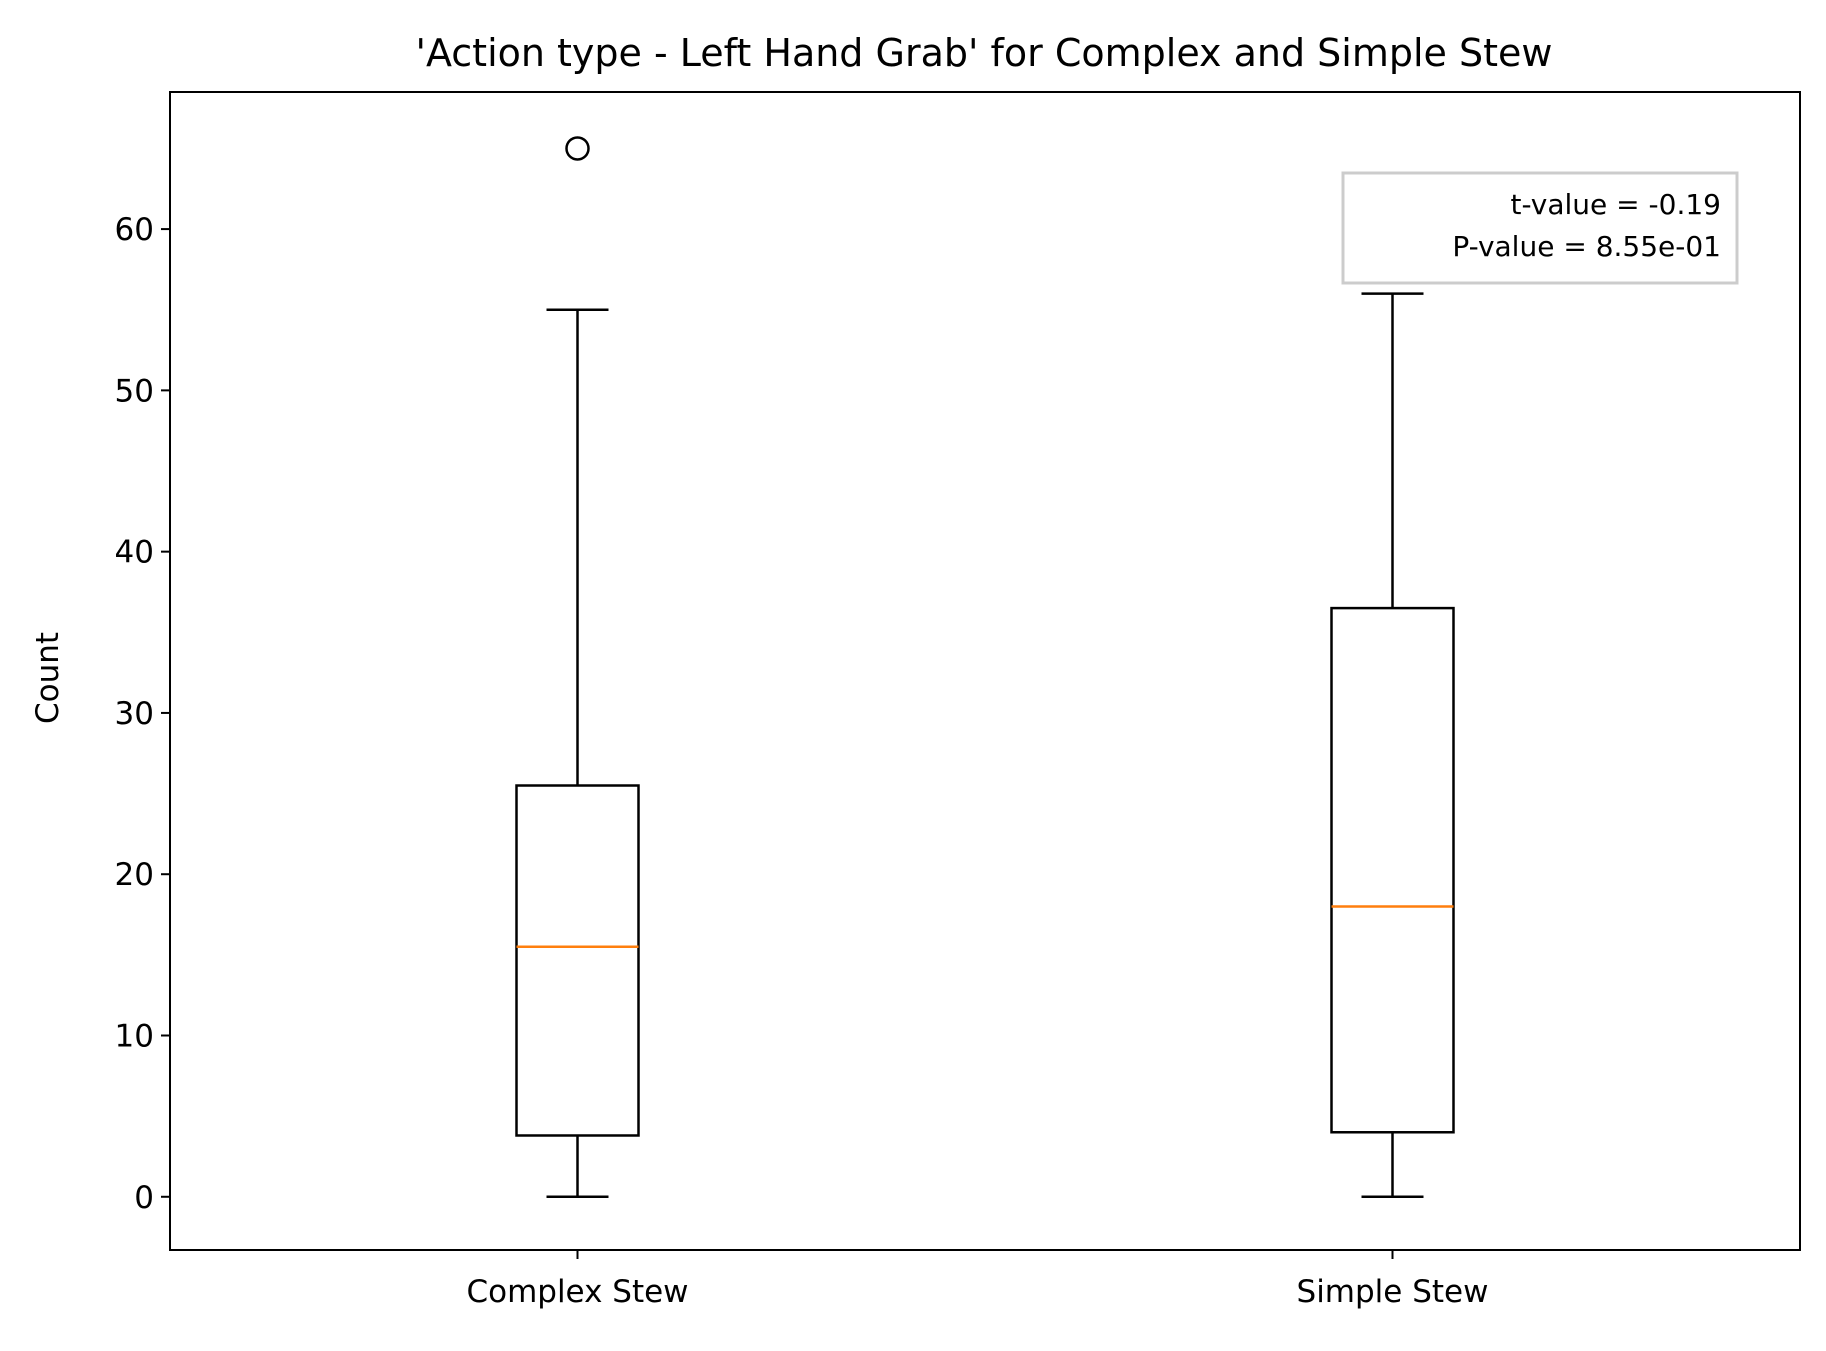 The width and height of the screenshot is (1826, 1351). What do you see at coordinates (1392, 870) in the screenshot?
I see `simple-stew-box` at bounding box center [1392, 870].